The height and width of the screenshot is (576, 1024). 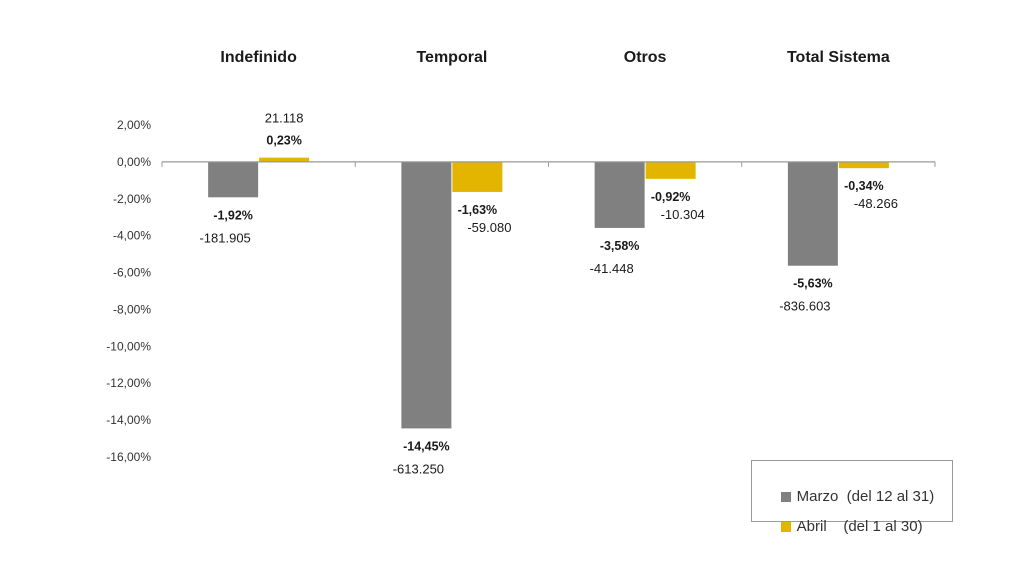 I want to click on y-tick-label: -10,00%, so click(x=128, y=346).